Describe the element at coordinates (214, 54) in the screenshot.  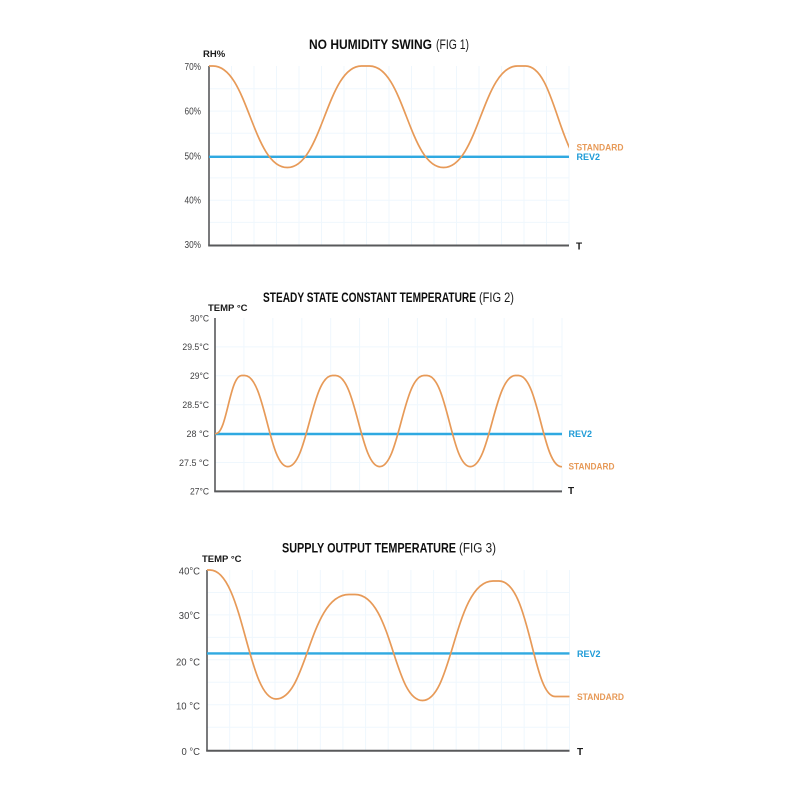
I see `svg-text: RH%` at that location.